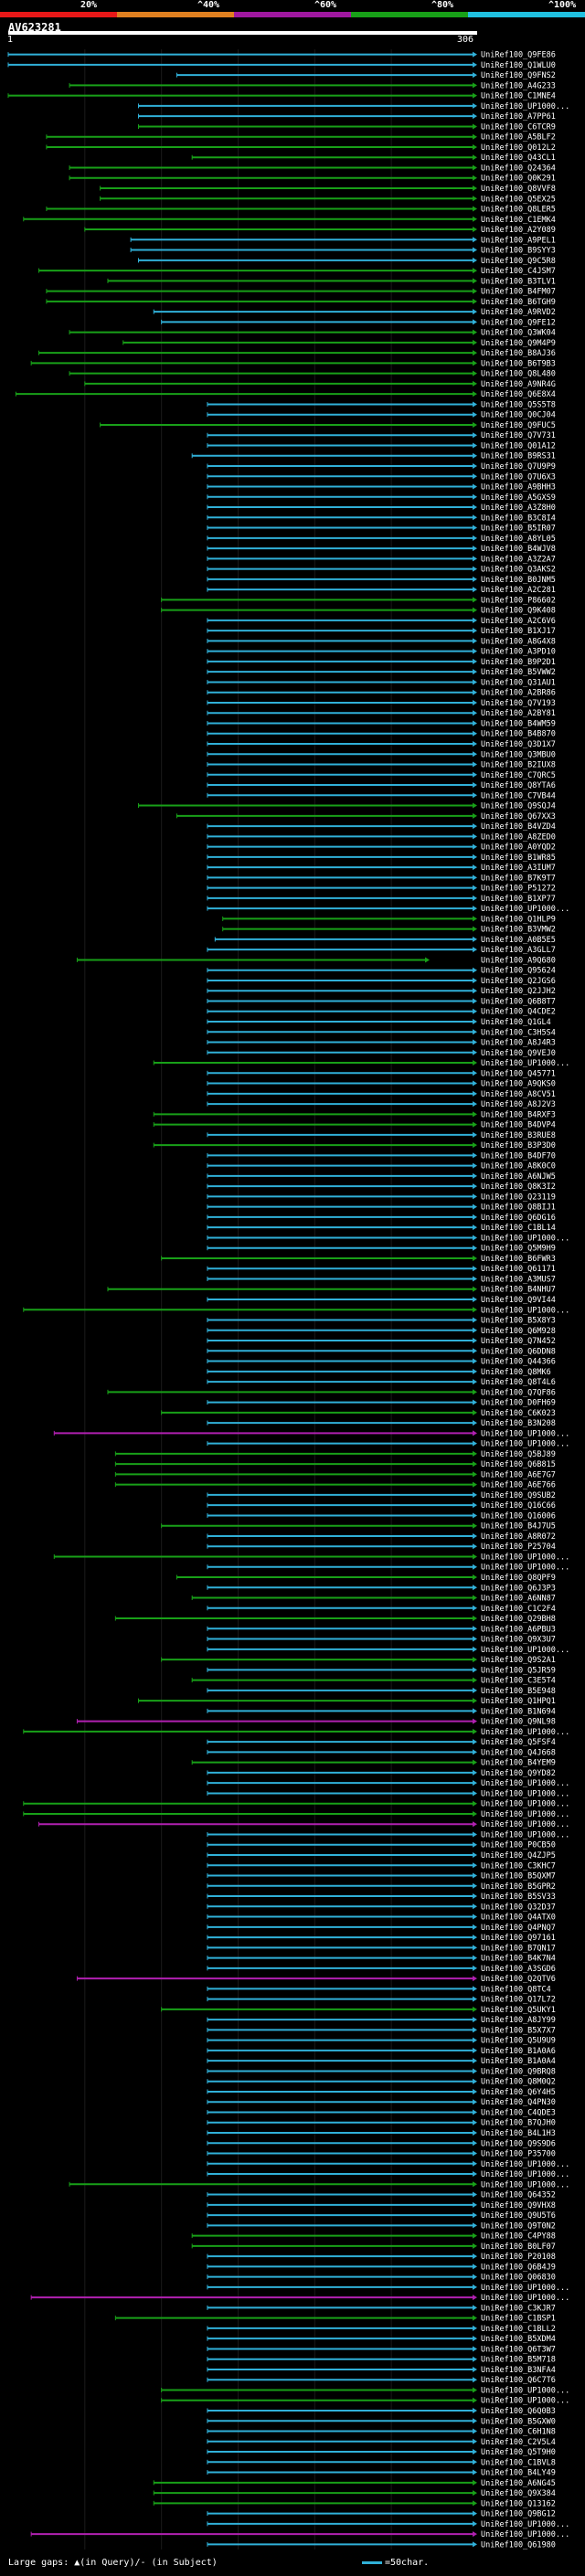 Image resolution: width=585 pixels, height=2576 pixels. Describe the element at coordinates (518, 1877) in the screenshot. I see `hit-label: UniRef100_B5QXM7` at that location.